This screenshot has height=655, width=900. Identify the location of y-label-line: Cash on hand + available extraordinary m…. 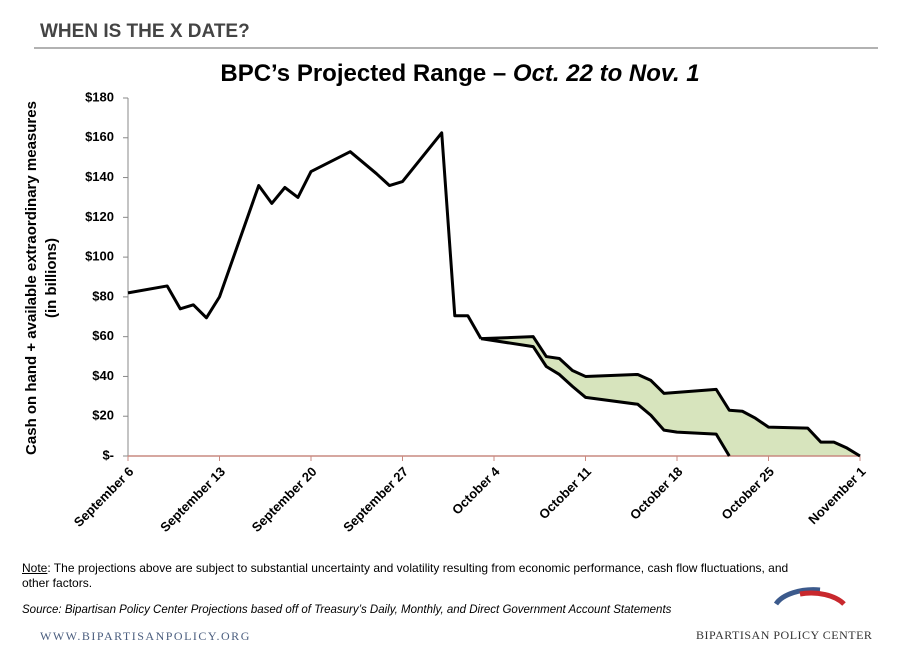
(31, 278).